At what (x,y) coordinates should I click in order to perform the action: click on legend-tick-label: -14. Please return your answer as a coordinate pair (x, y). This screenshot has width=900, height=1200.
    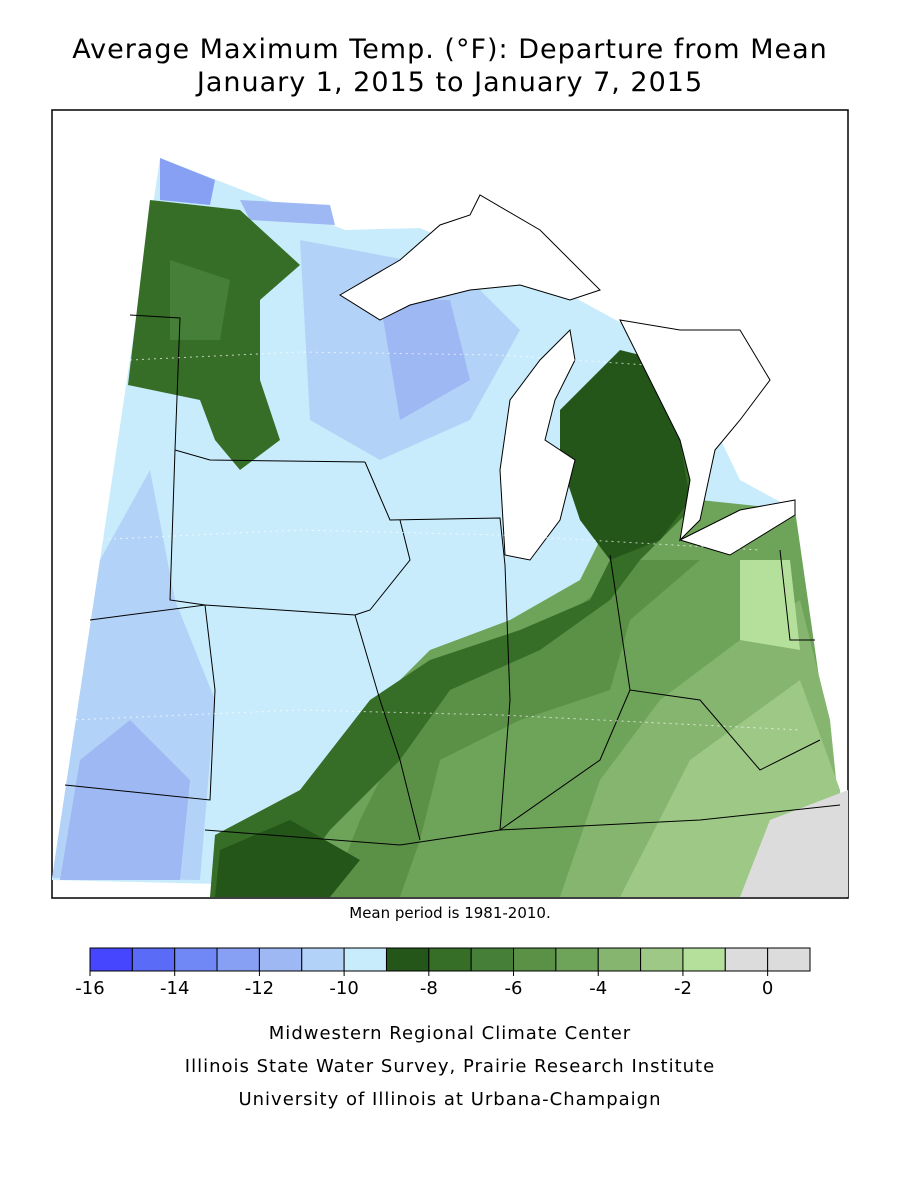
    Looking at the image, I should click on (174, 988).